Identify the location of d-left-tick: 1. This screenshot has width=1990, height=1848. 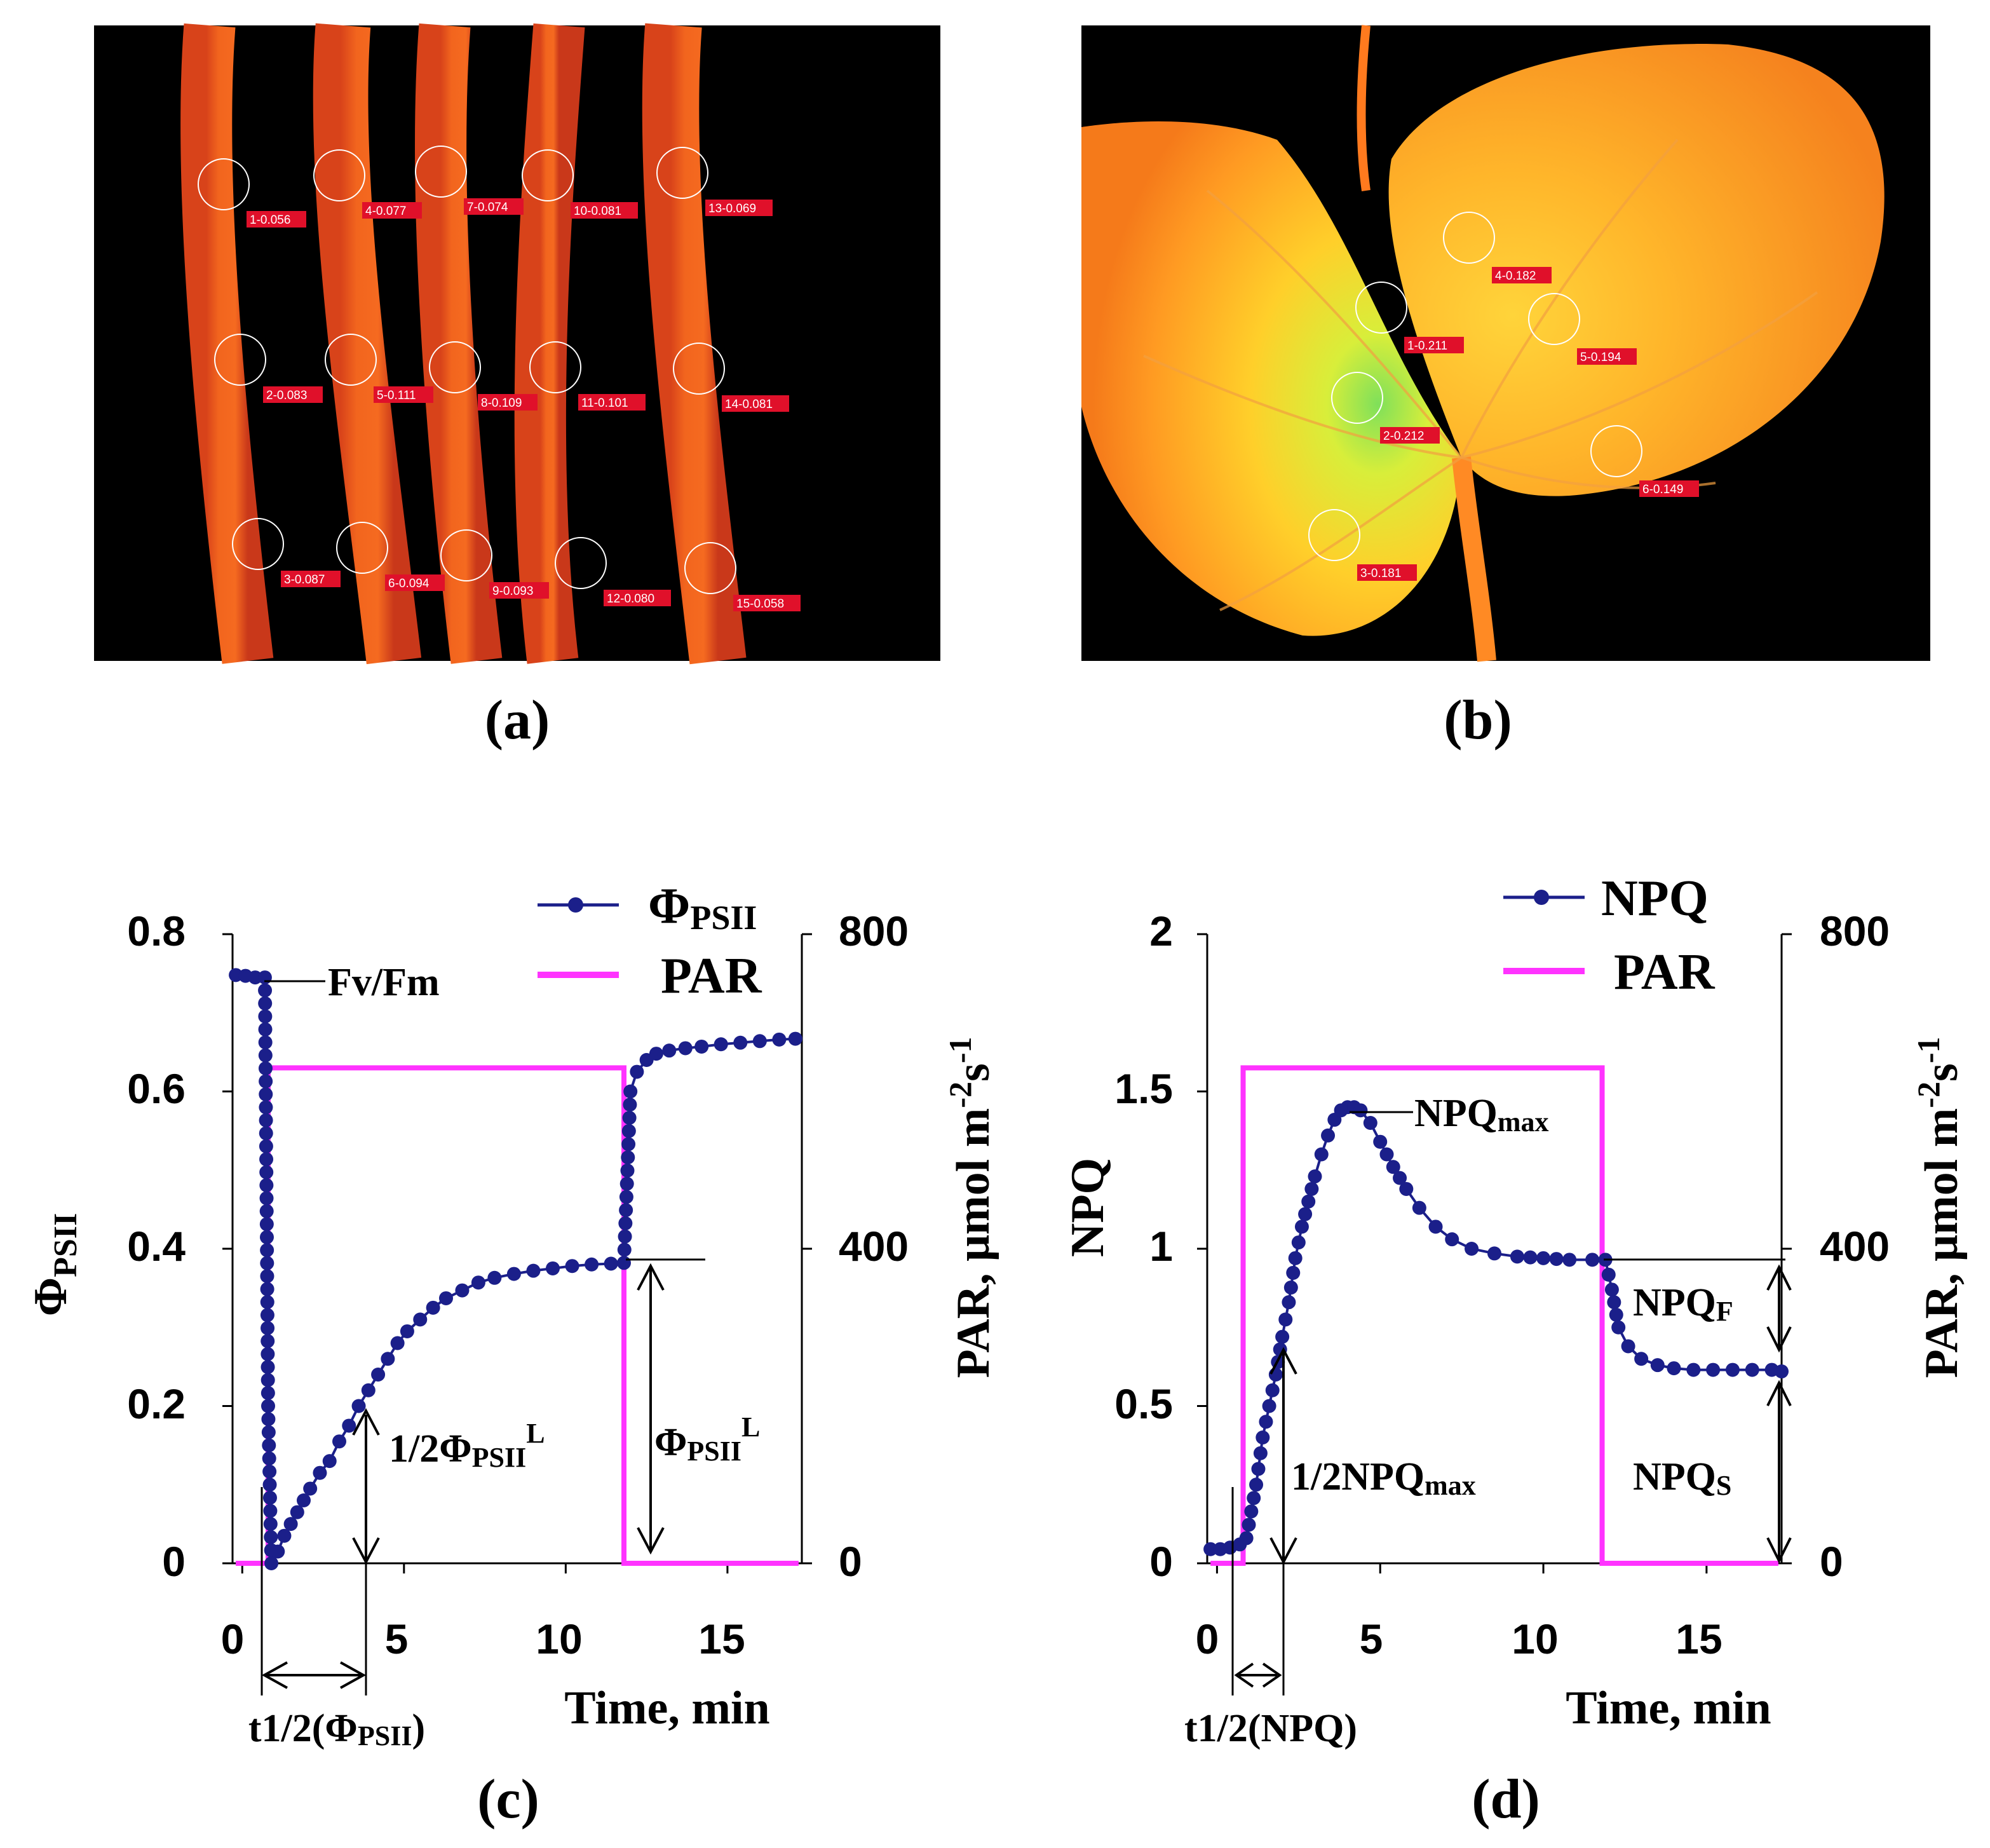
(1161, 1247).